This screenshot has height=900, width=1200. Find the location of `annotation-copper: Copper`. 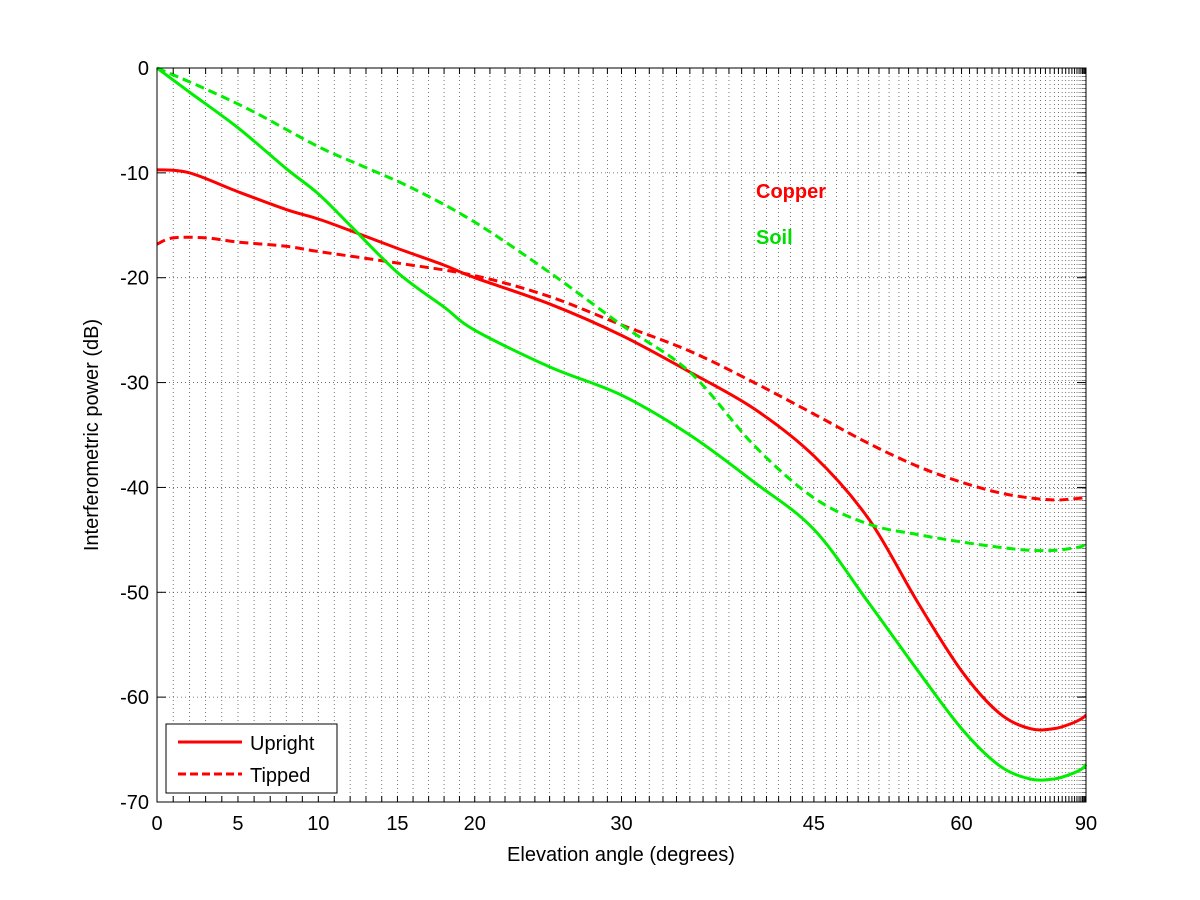

annotation-copper: Copper is located at coordinates (791, 192).